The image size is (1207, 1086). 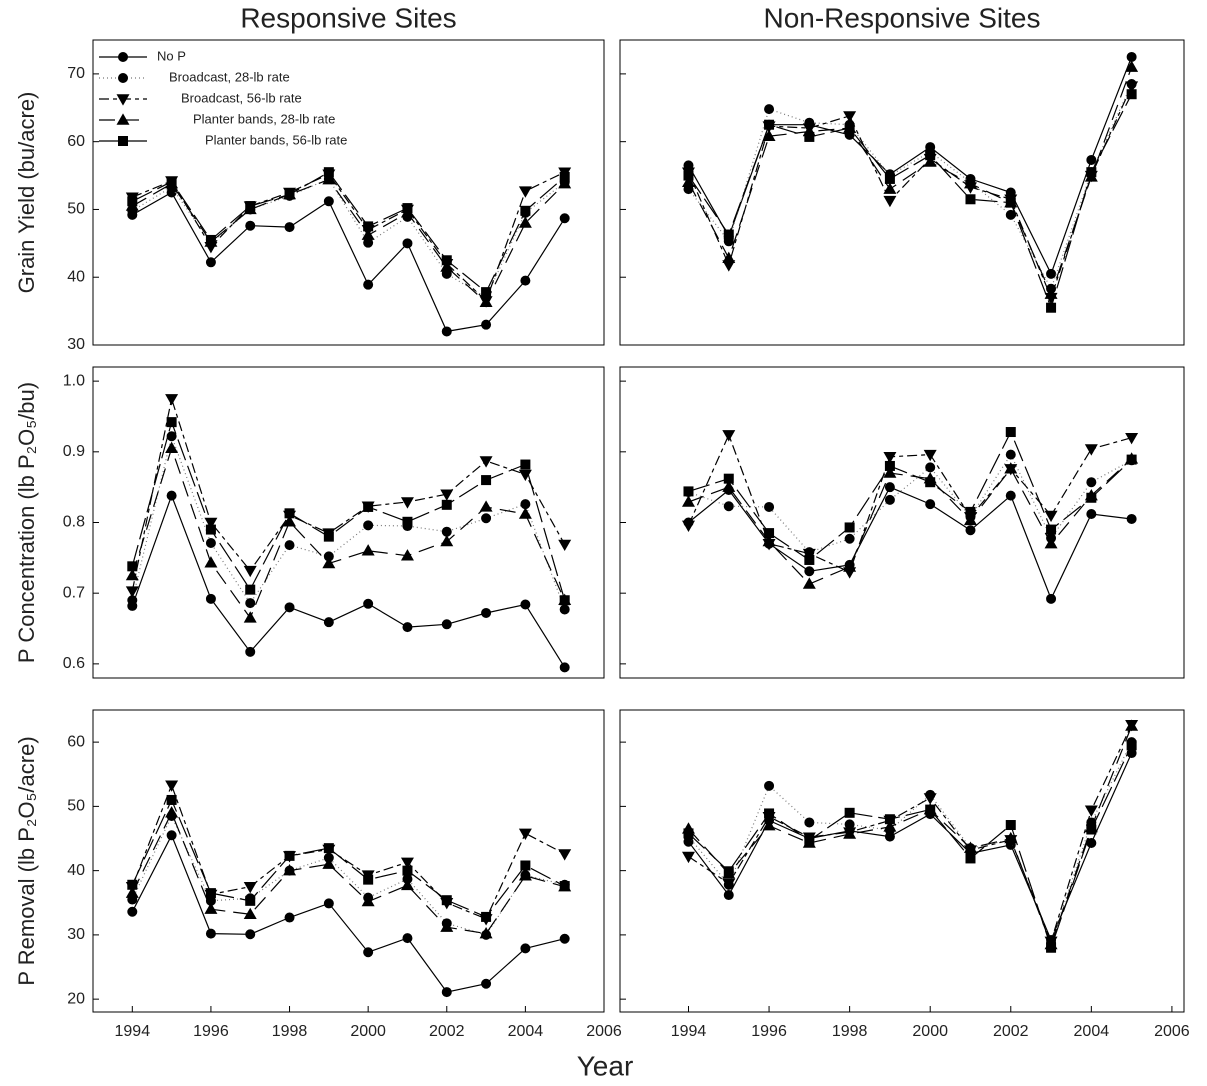 I want to click on y-tick-label: 0.8, so click(x=74, y=522).